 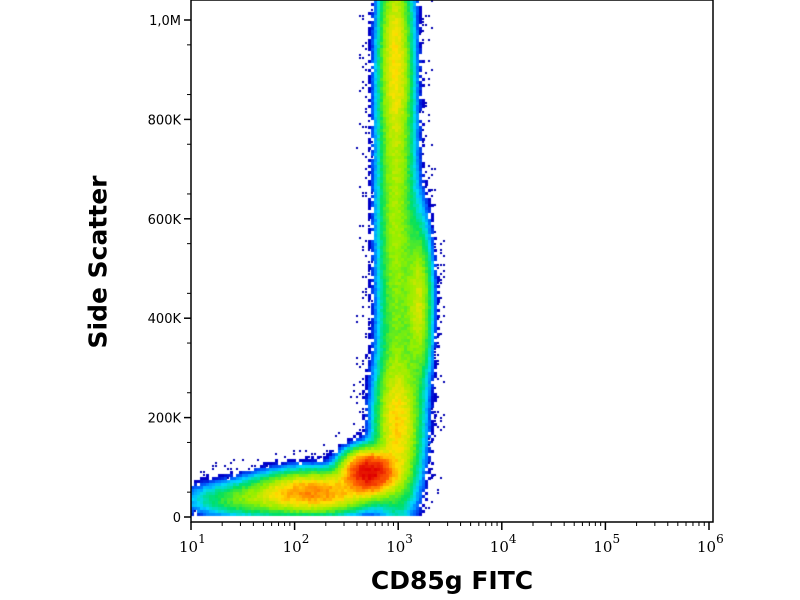 What do you see at coordinates (710, 544) in the screenshot?
I see `x-tick-label: 10⁶` at bounding box center [710, 544].